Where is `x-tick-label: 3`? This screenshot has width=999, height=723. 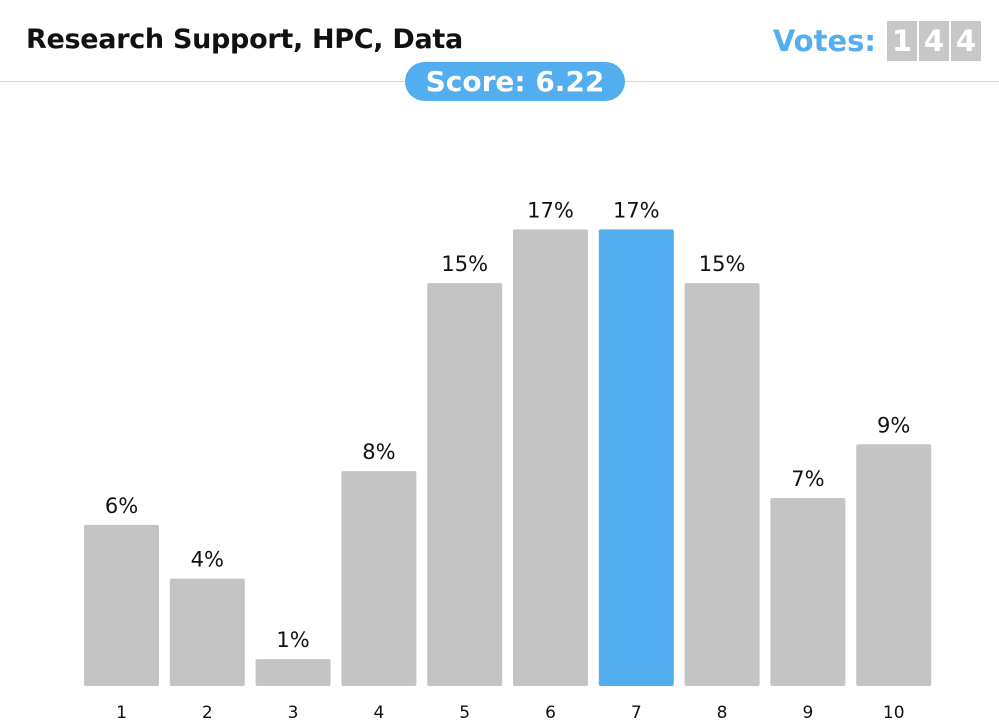 x-tick-label: 3 is located at coordinates (293, 713).